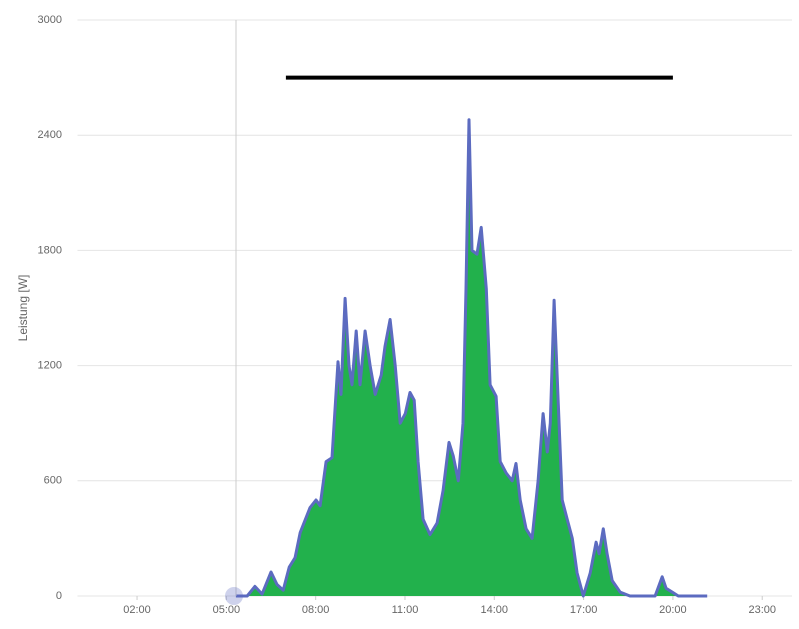  What do you see at coordinates (59, 596) in the screenshot?
I see `y-tick-label: 0` at bounding box center [59, 596].